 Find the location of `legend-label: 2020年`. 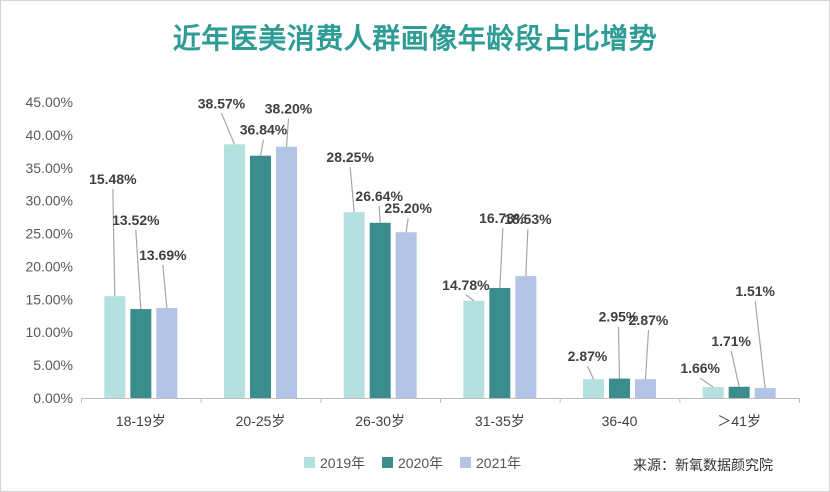

legend-label: 2020年 is located at coordinates (420, 463).